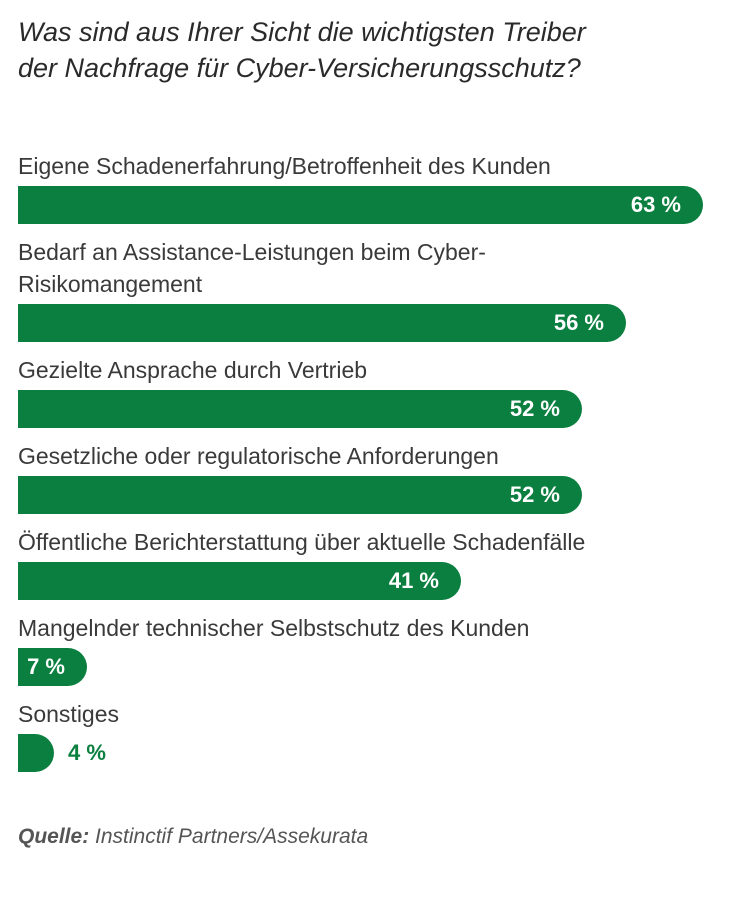 The height and width of the screenshot is (910, 745). What do you see at coordinates (87, 752) in the screenshot?
I see `value-label: 4 %` at bounding box center [87, 752].